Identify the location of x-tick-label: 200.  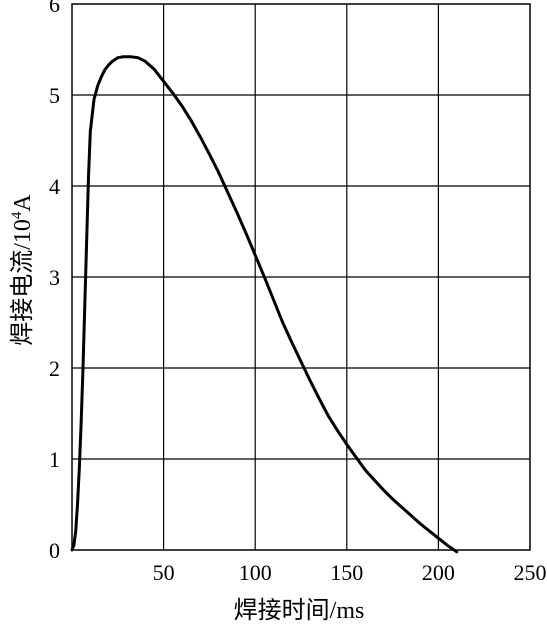
(438, 572).